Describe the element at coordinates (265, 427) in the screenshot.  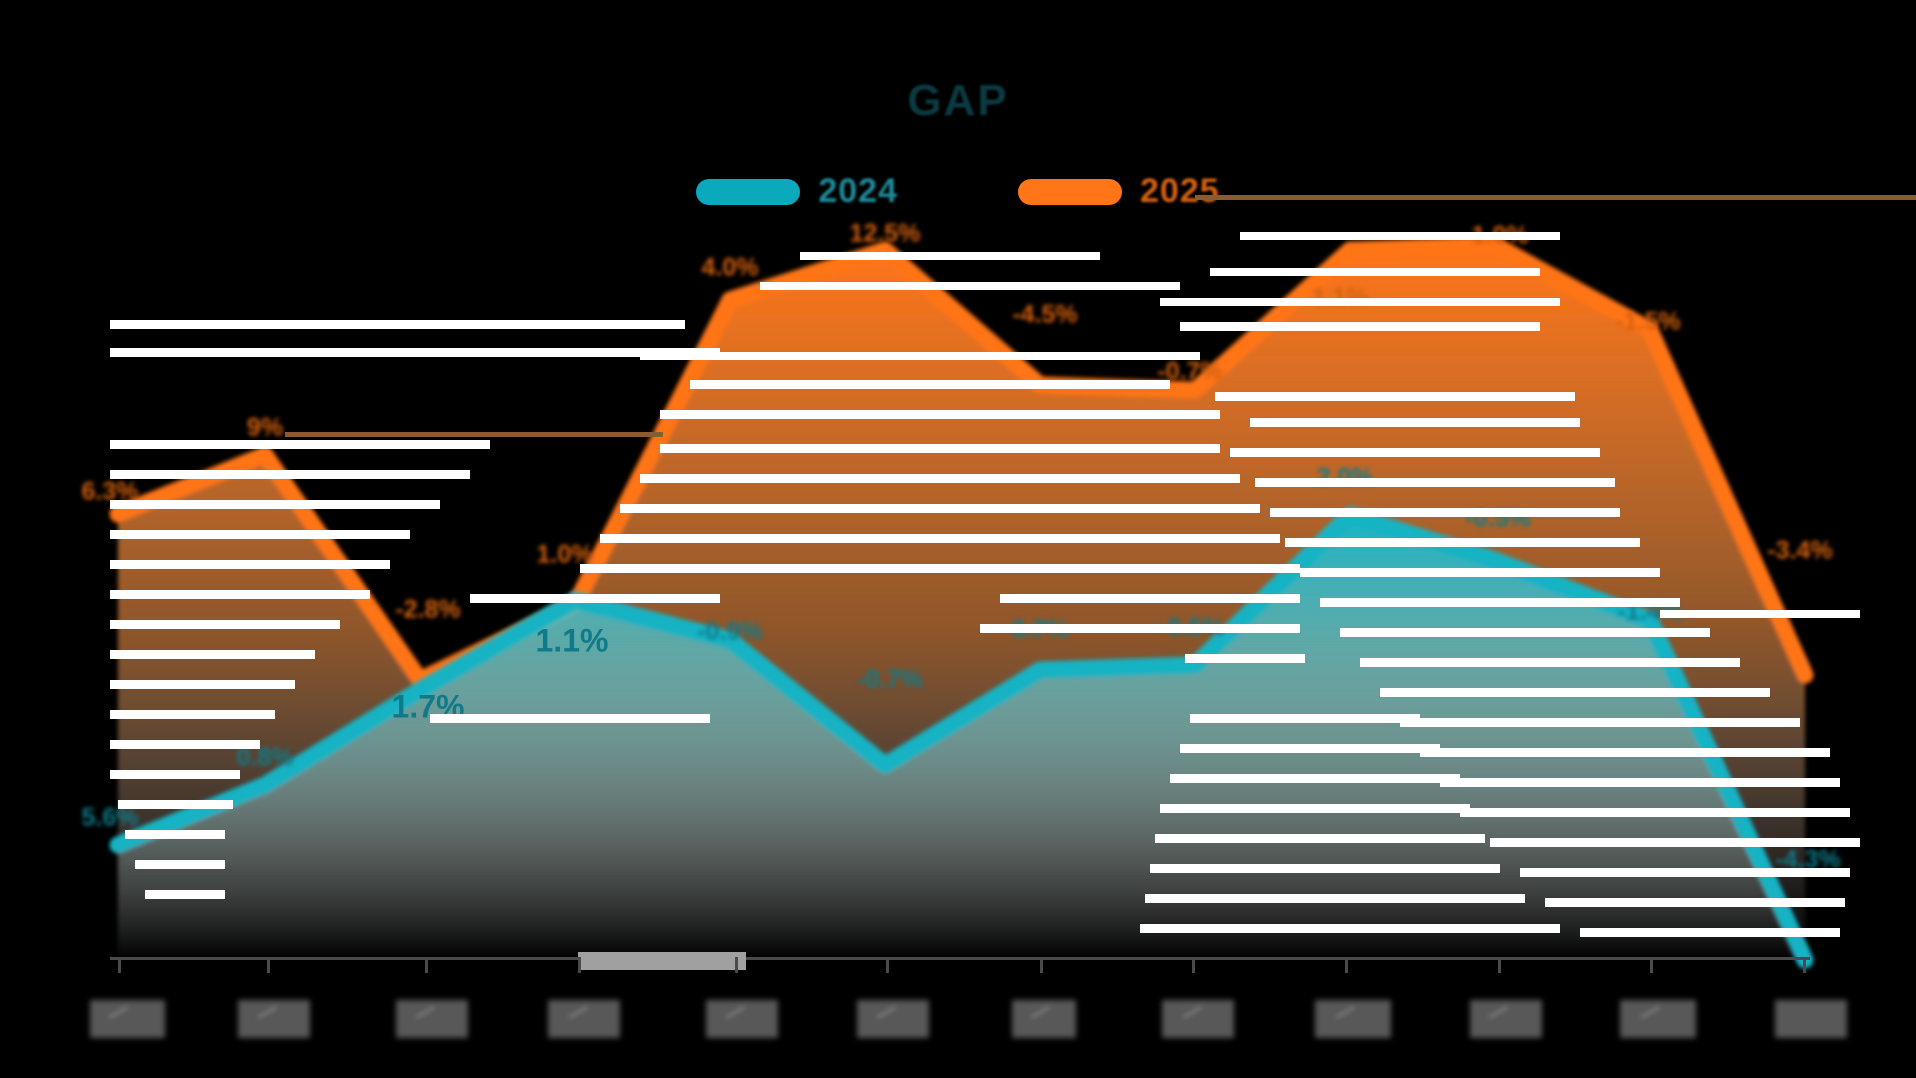
I see `data-label-2025-1: 9%` at that location.